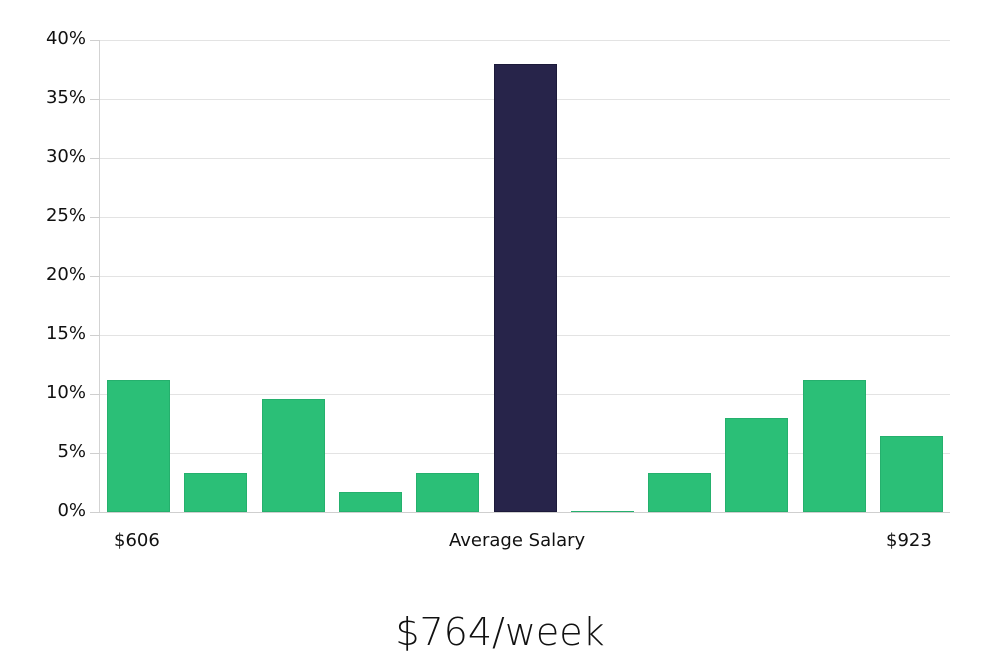 Image resolution: width=1000 pixels, height=660 pixels. What do you see at coordinates (137, 540) in the screenshot?
I see `x-min-label: $606` at bounding box center [137, 540].